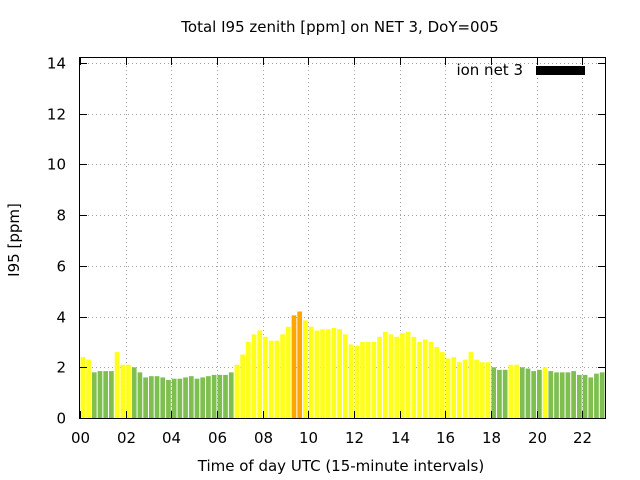  I want to click on y-axis-label: I95 [ppm], so click(14, 240).